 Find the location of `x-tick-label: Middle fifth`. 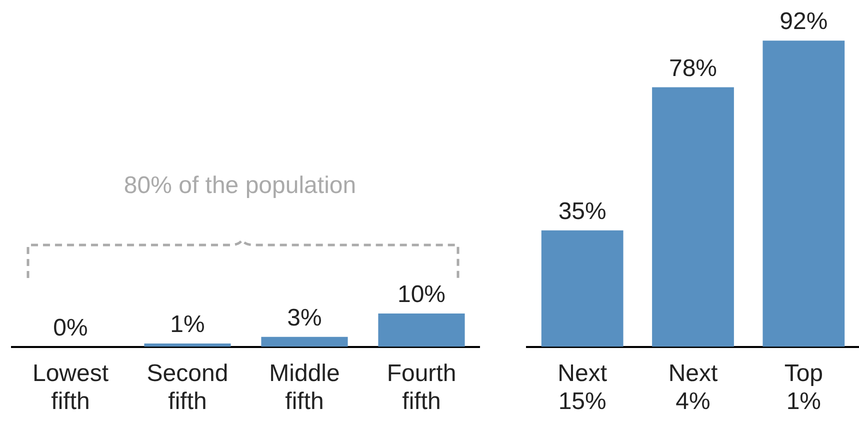

x-tick-label: Middle fifth is located at coordinates (304, 387).